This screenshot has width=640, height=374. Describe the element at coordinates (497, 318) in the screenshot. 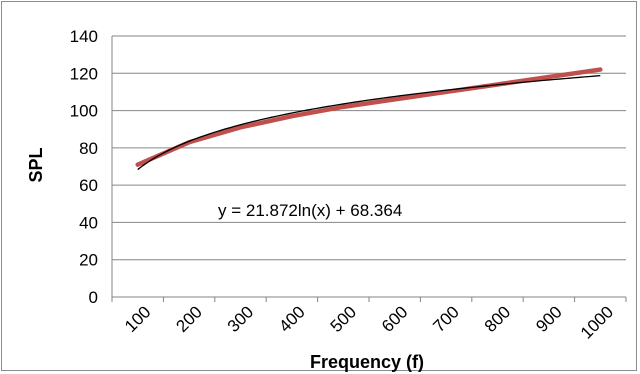

I see `x-tick-label: 800` at that location.